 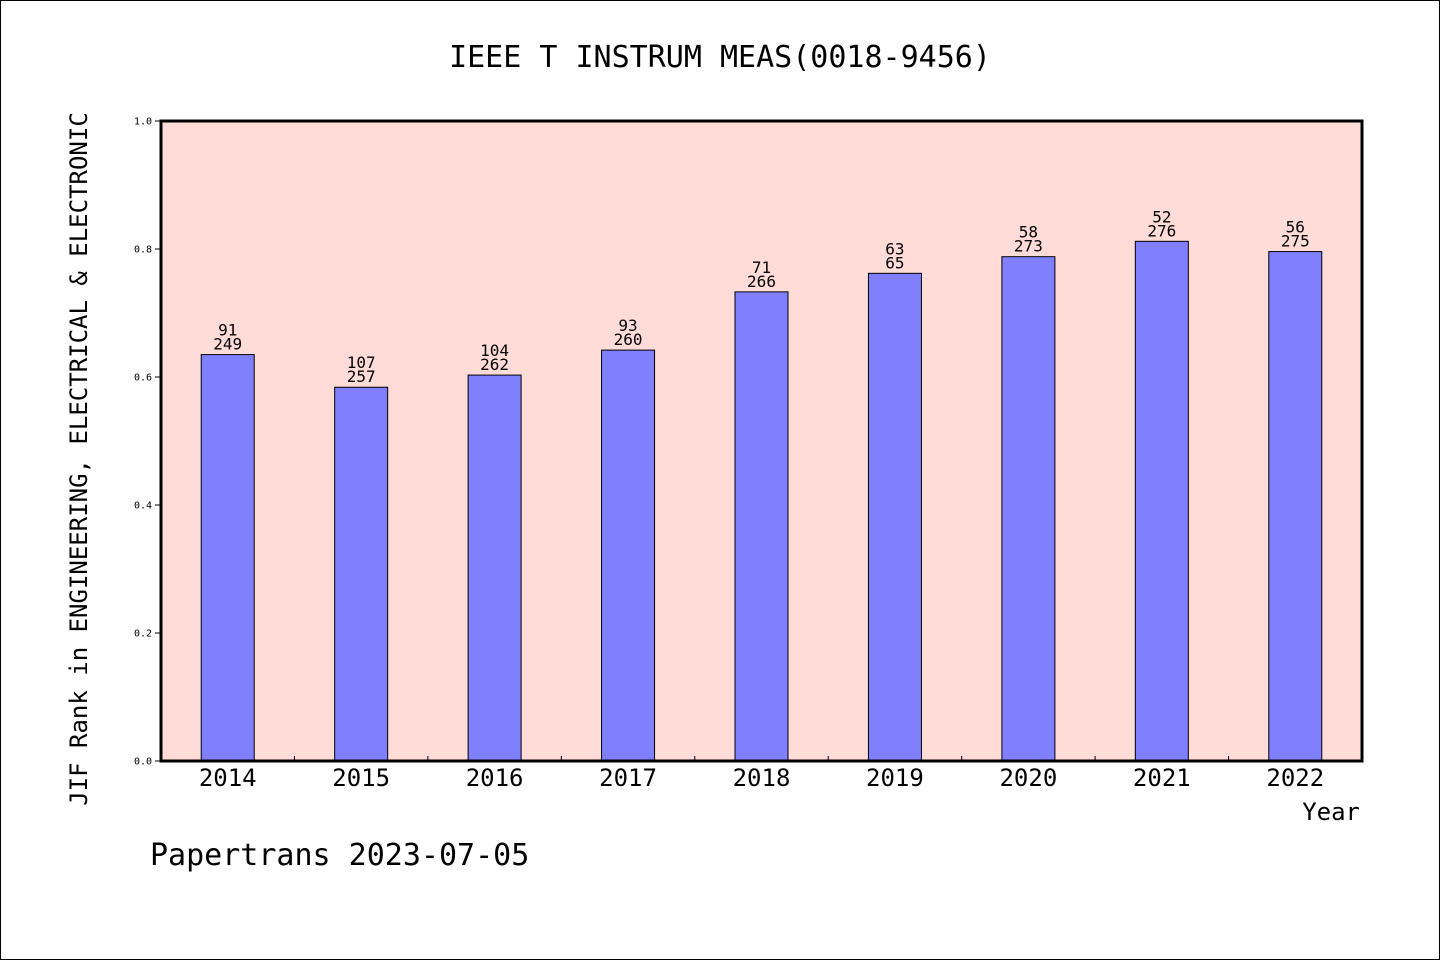 What do you see at coordinates (628, 555) in the screenshot?
I see `bar-2017` at bounding box center [628, 555].